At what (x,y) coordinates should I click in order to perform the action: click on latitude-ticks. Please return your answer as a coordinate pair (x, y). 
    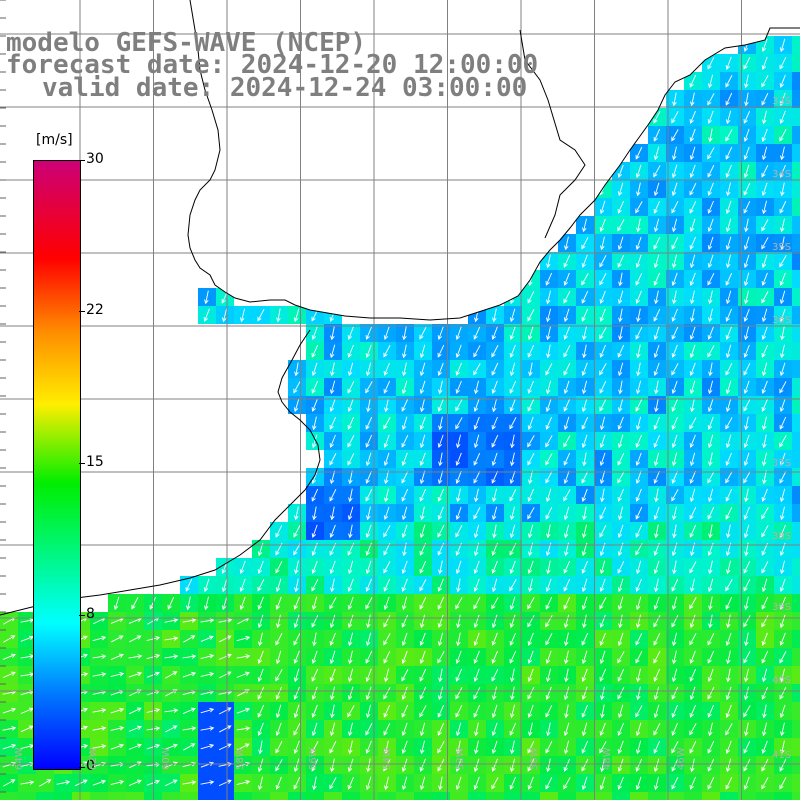
    Looking at the image, I should click on (3, 396).